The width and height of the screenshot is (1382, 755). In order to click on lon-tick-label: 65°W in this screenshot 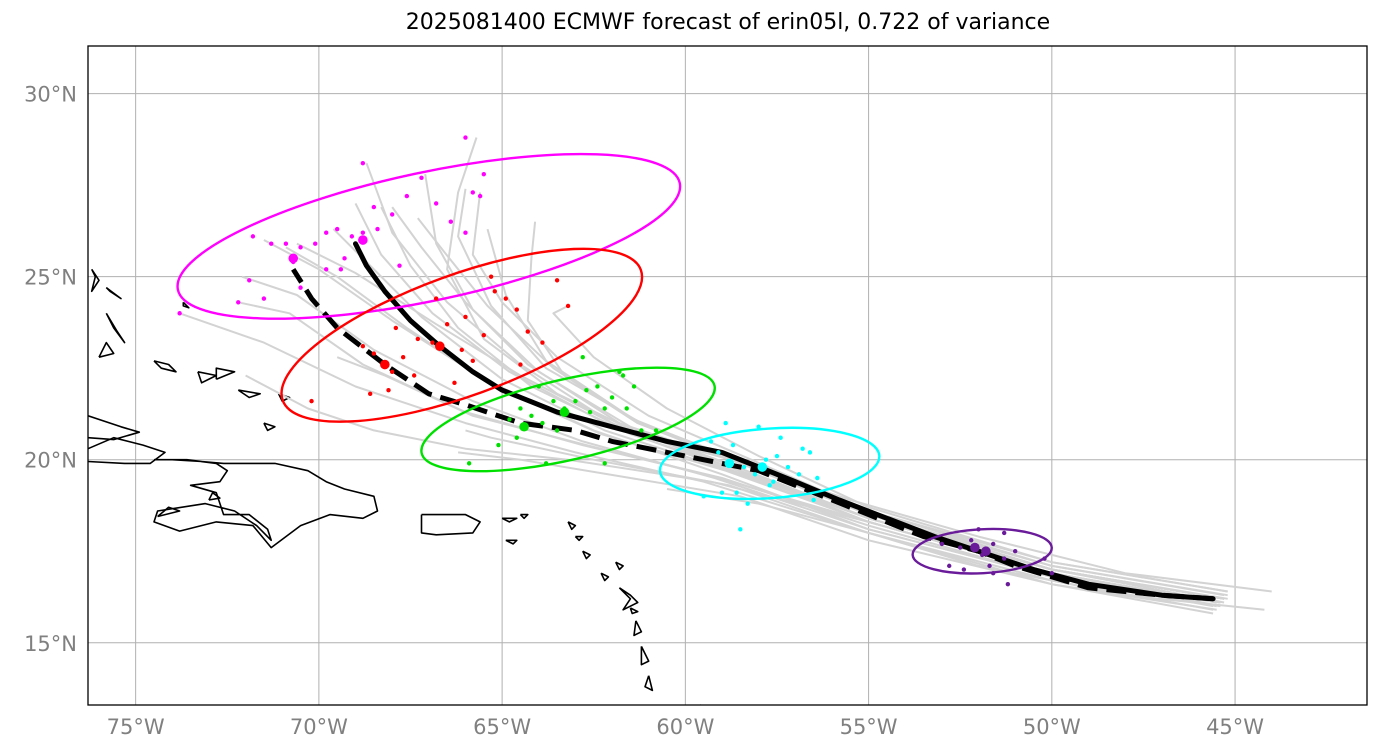, I will do `click(502, 727)`.